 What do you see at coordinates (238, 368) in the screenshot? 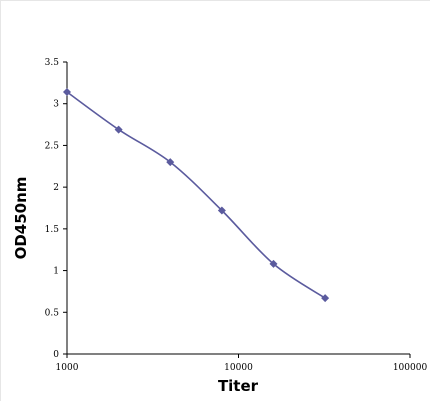
I see `x-tick-label: 10000` at bounding box center [238, 368].